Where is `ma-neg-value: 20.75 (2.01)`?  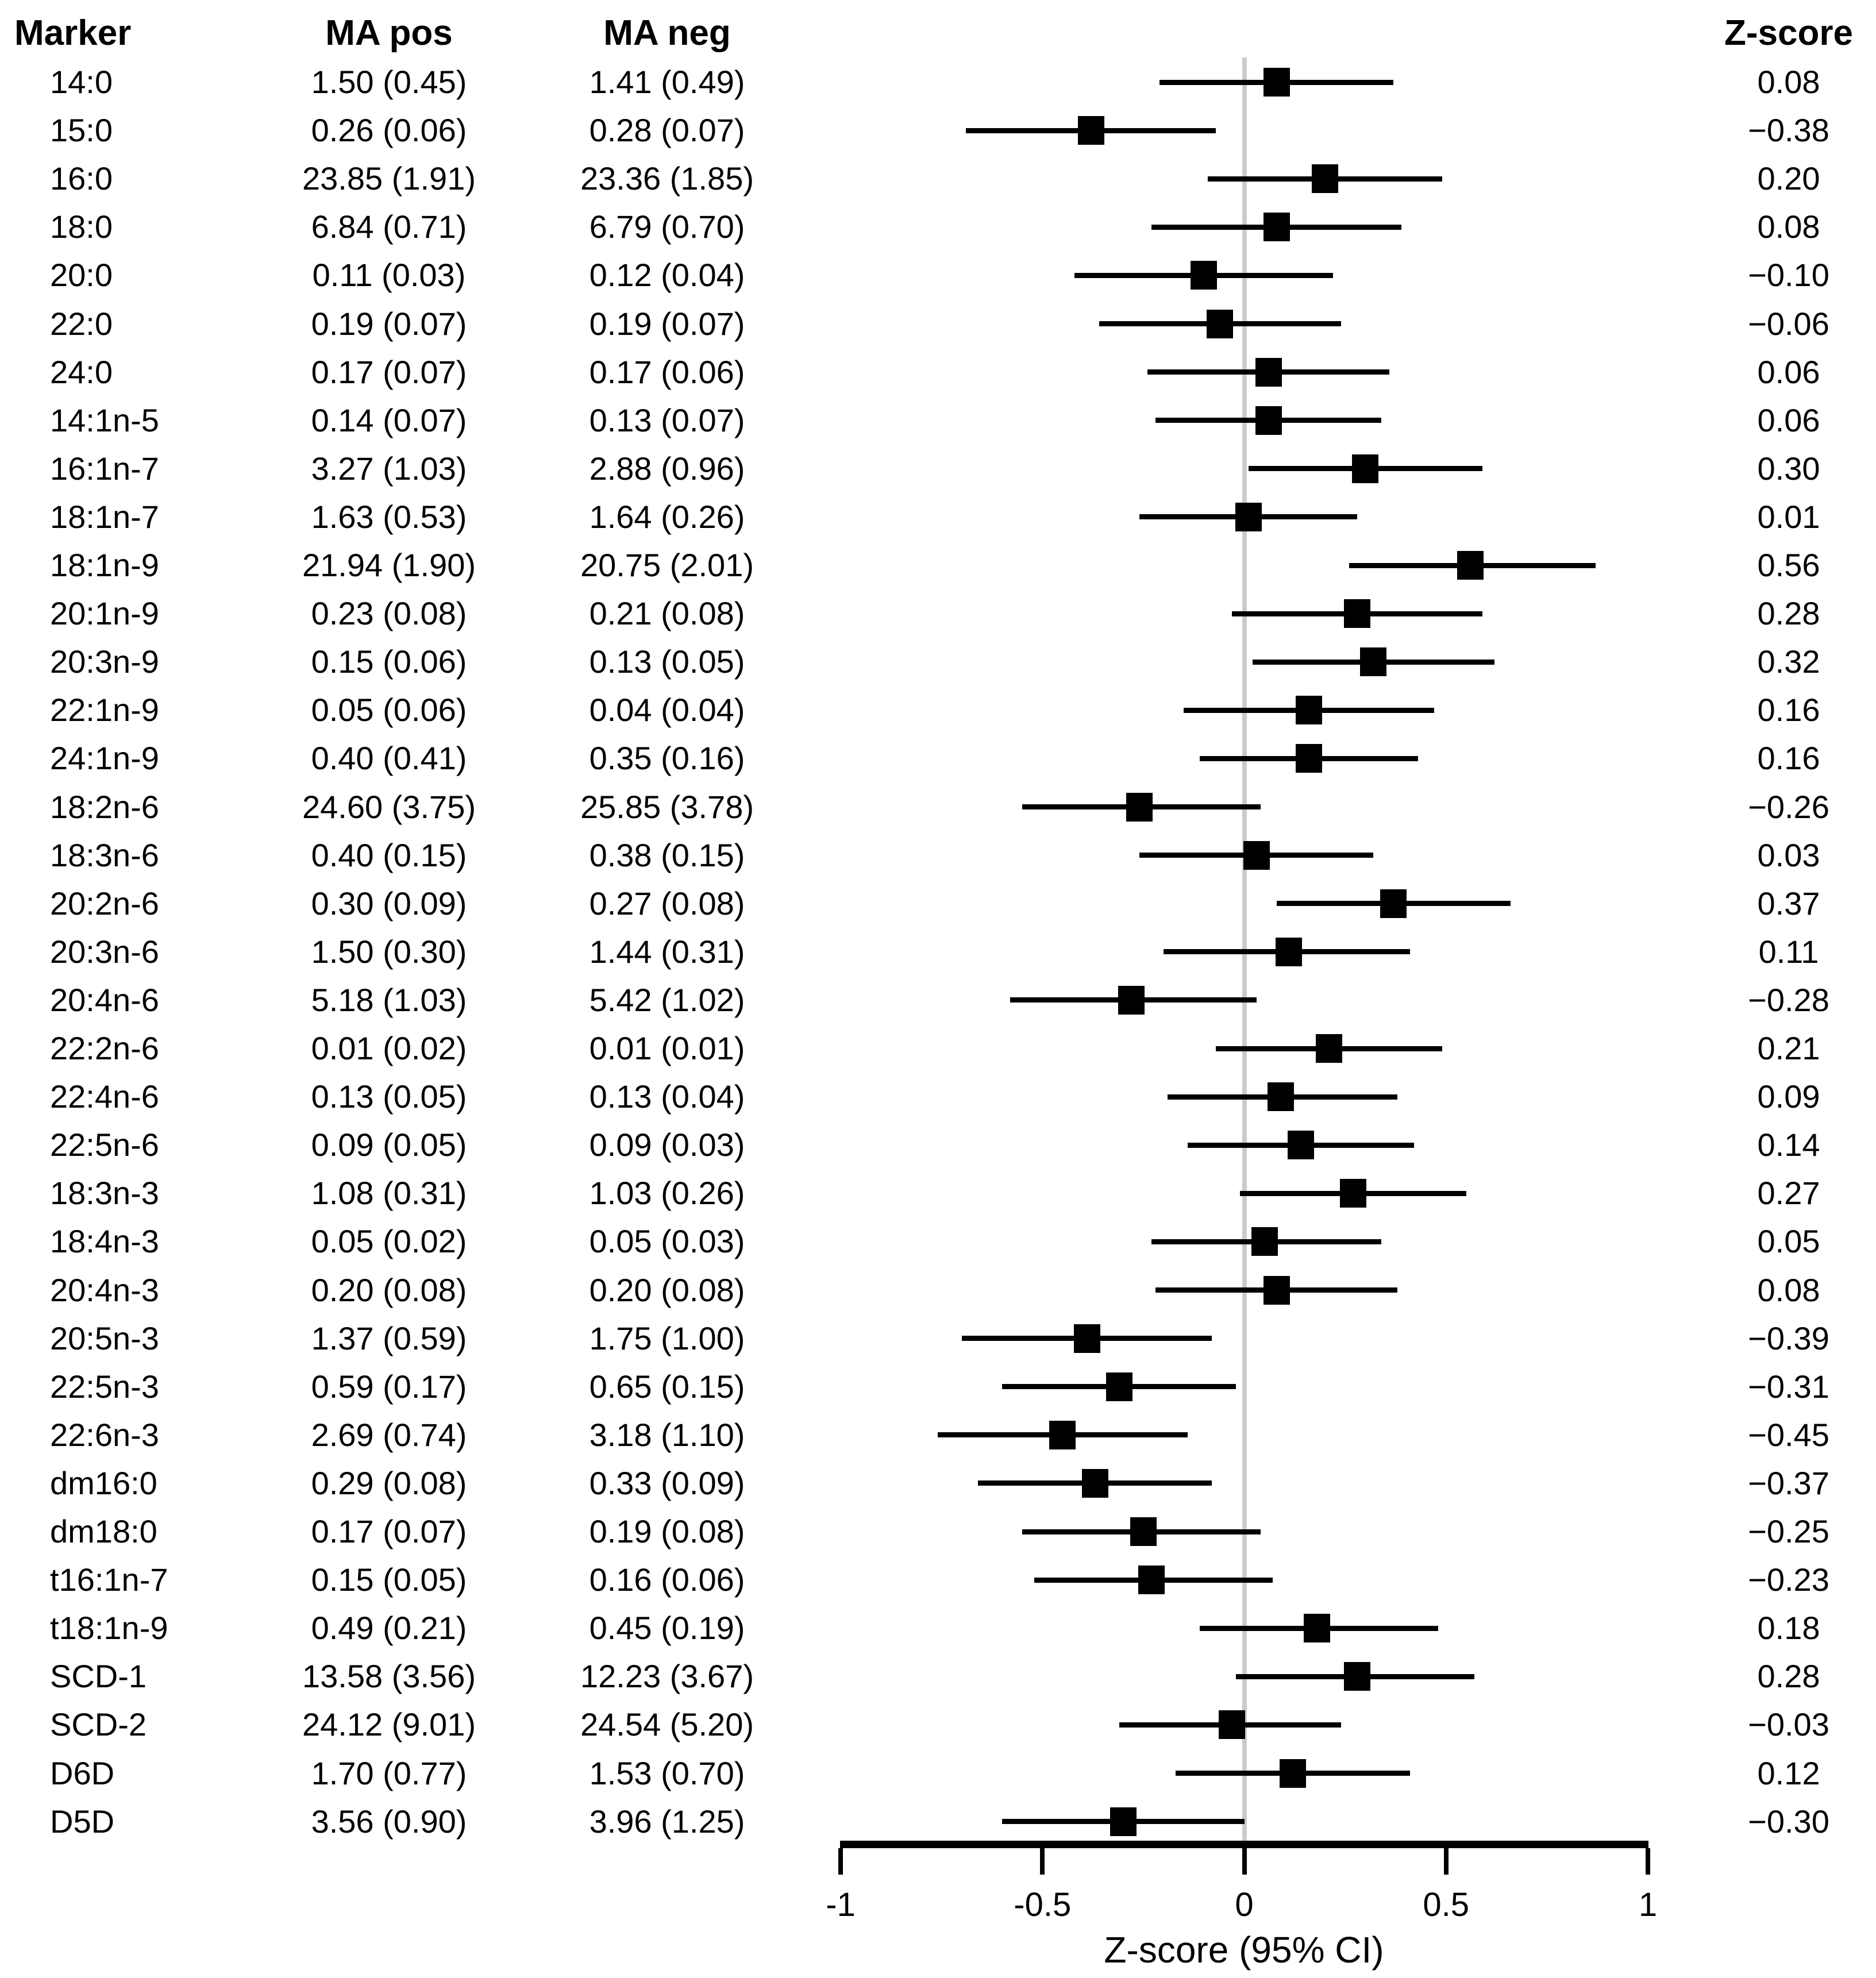
ma-neg-value: 20.75 (2.01) is located at coordinates (667, 565).